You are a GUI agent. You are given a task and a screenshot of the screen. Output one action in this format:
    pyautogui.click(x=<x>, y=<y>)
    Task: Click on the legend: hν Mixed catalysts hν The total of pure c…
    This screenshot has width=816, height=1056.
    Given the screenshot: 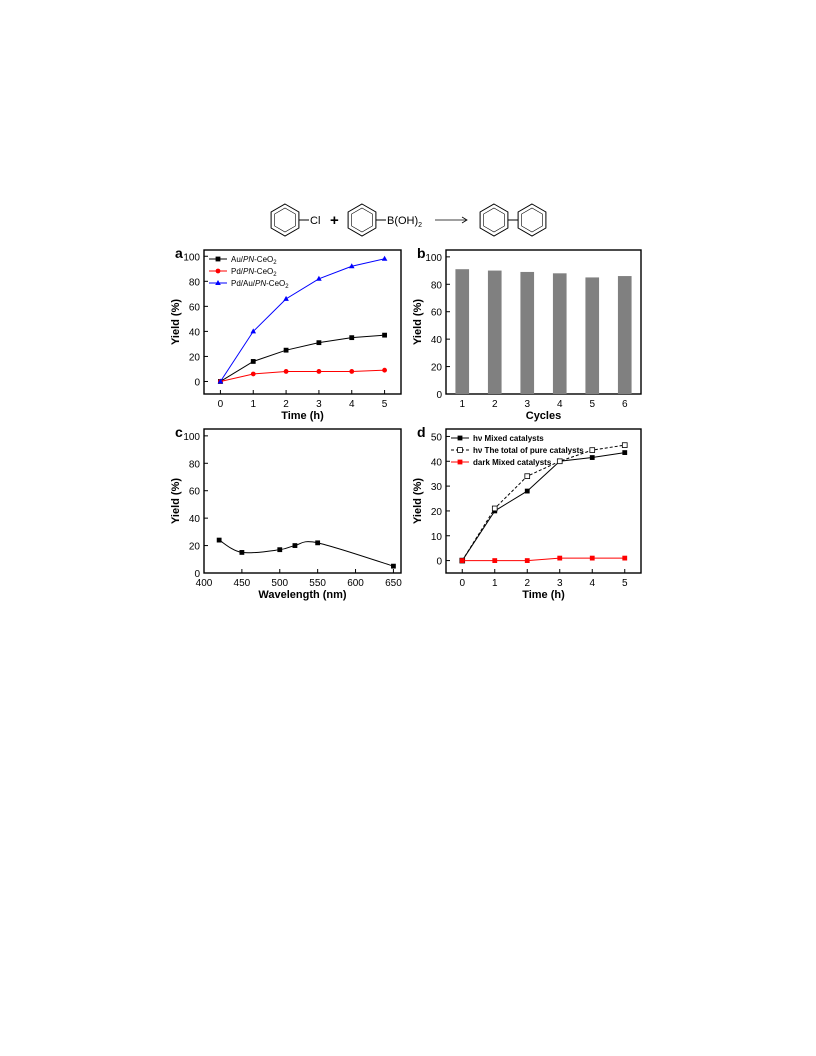 What is the action you would take?
    pyautogui.click(x=517, y=450)
    